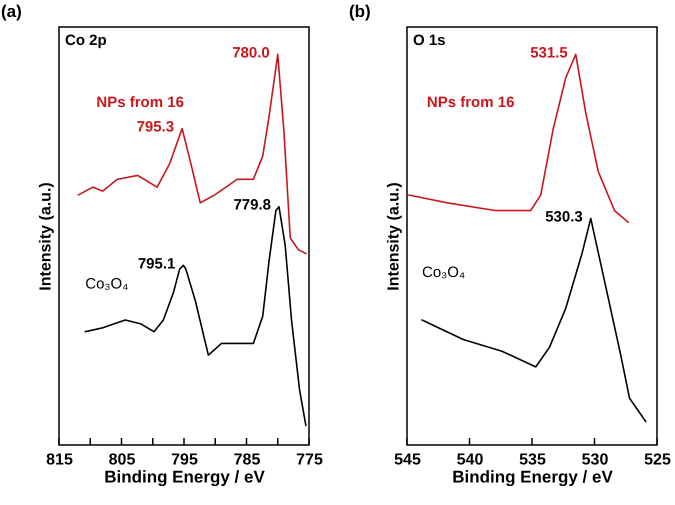  Describe the element at coordinates (532, 460) in the screenshot. I see `x-tick-label: 535` at that location.